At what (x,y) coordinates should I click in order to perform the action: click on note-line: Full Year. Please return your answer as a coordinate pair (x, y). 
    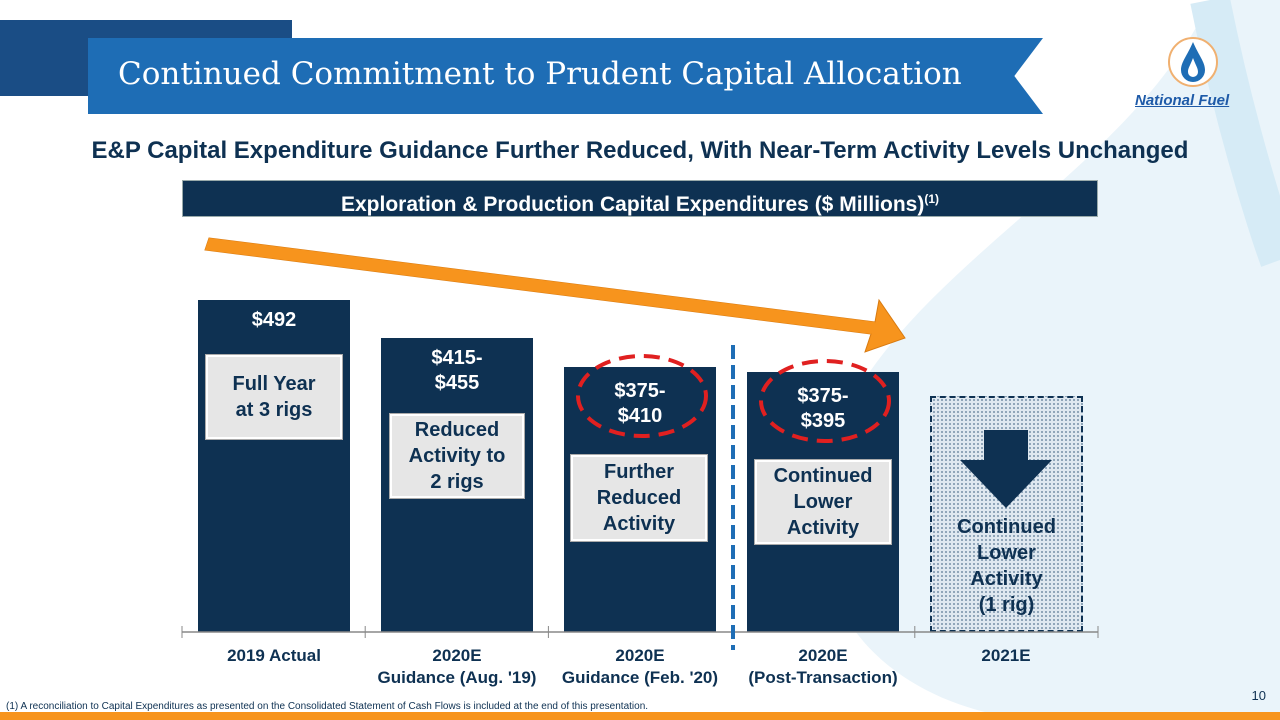
    Looking at the image, I should click on (274, 384).